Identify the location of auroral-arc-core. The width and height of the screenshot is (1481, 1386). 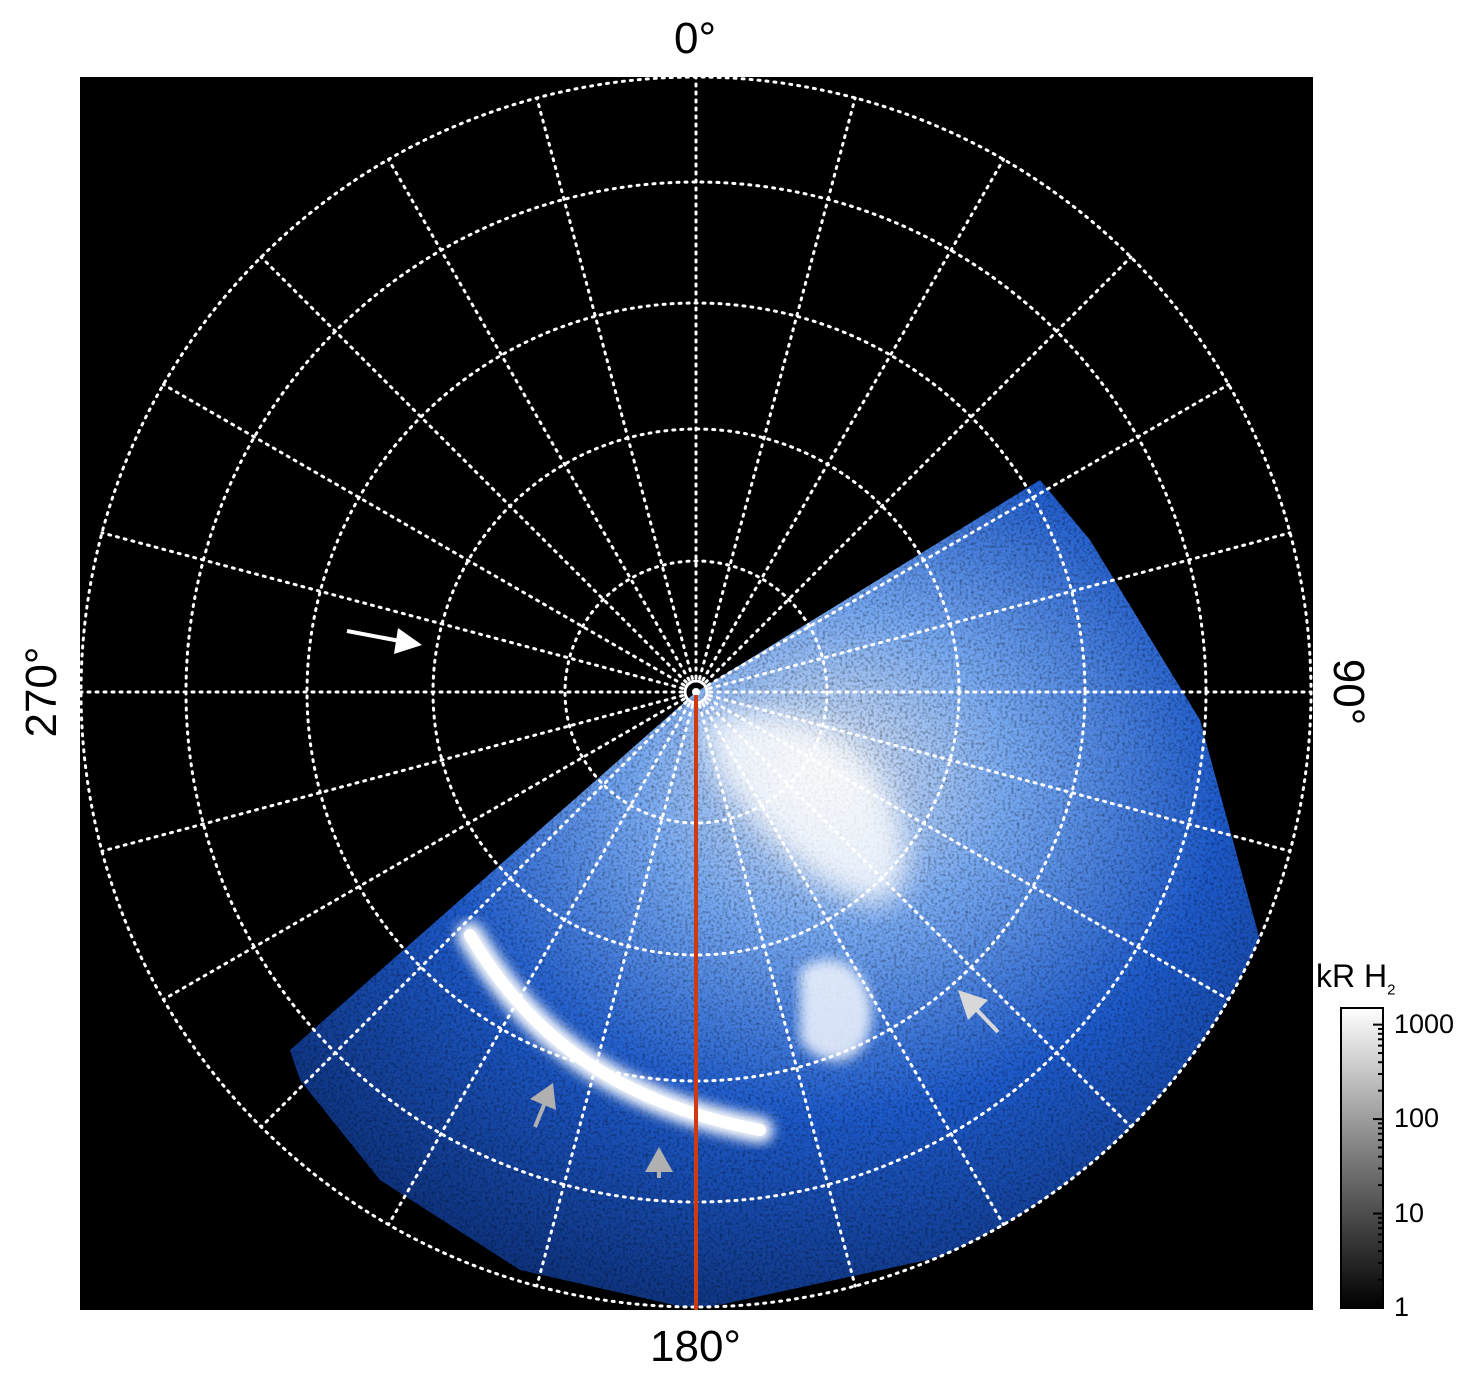
(615, 1032).